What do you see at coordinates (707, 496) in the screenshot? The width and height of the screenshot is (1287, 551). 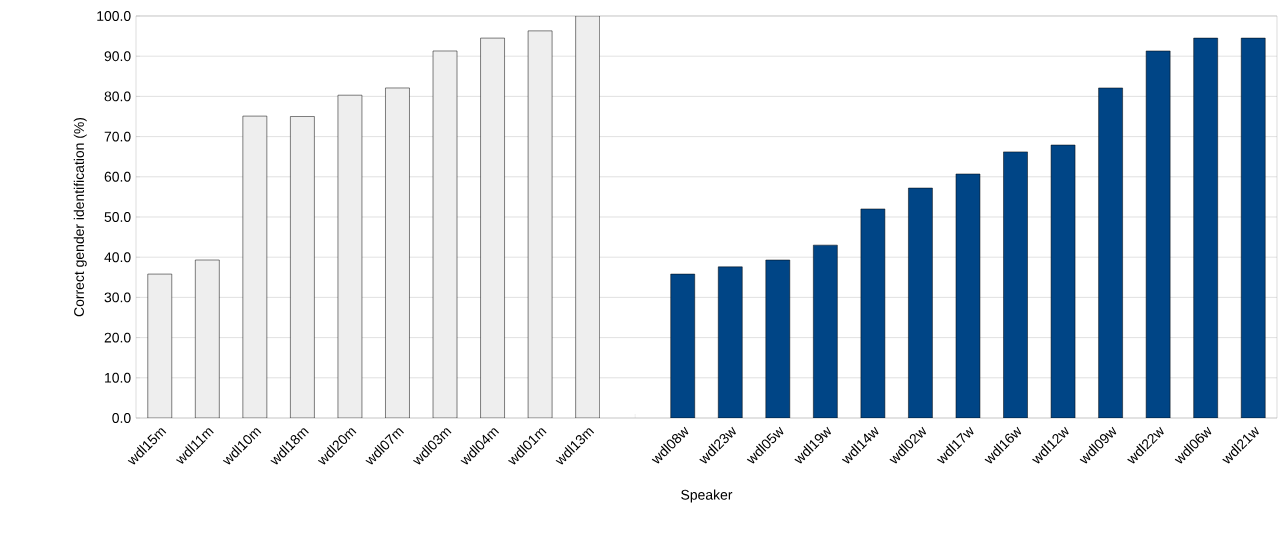 I see `x-axis-title: Speaker` at bounding box center [707, 496].